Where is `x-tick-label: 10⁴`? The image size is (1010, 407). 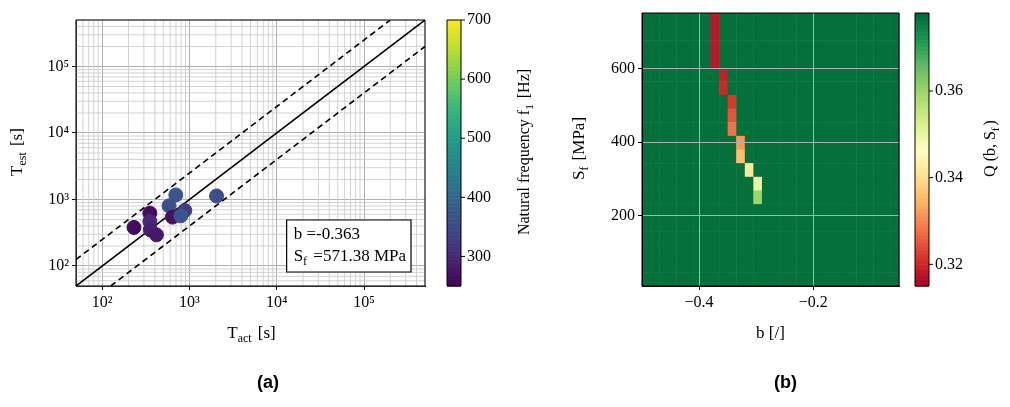
x-tick-label: 10⁴ is located at coordinates (276, 301).